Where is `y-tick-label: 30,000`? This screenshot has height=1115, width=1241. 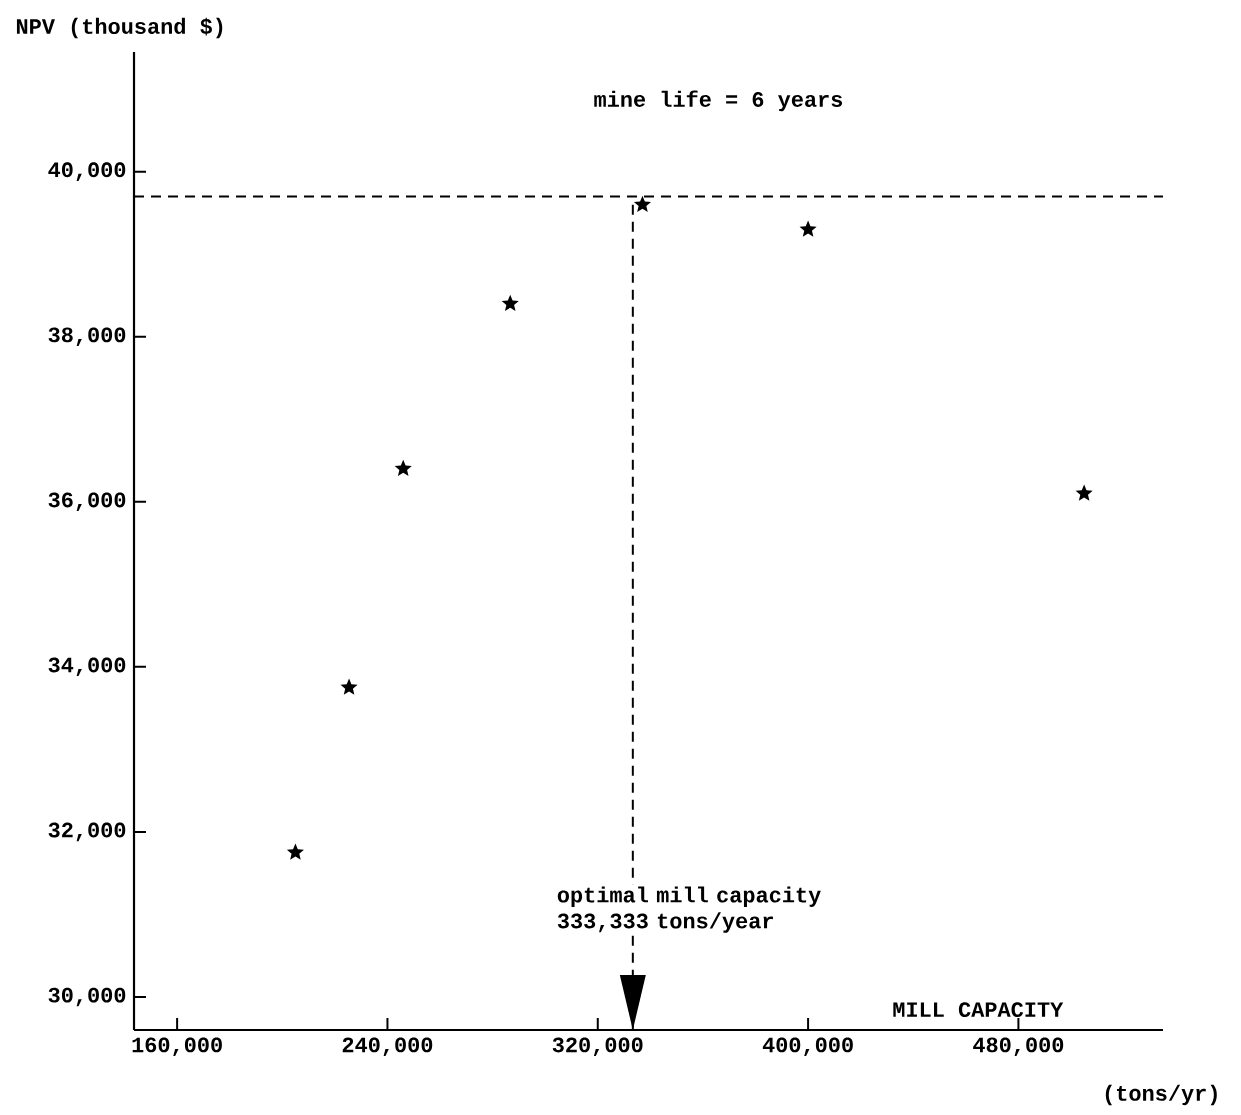 y-tick-label: 30,000 is located at coordinates (87, 997).